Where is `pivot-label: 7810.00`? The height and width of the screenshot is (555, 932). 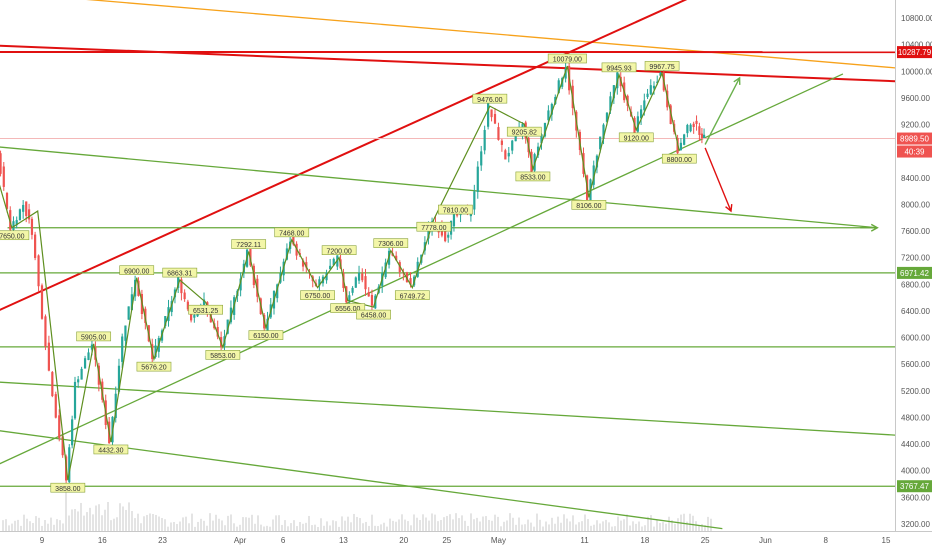
pivot-label: 7810.00 is located at coordinates (455, 210).